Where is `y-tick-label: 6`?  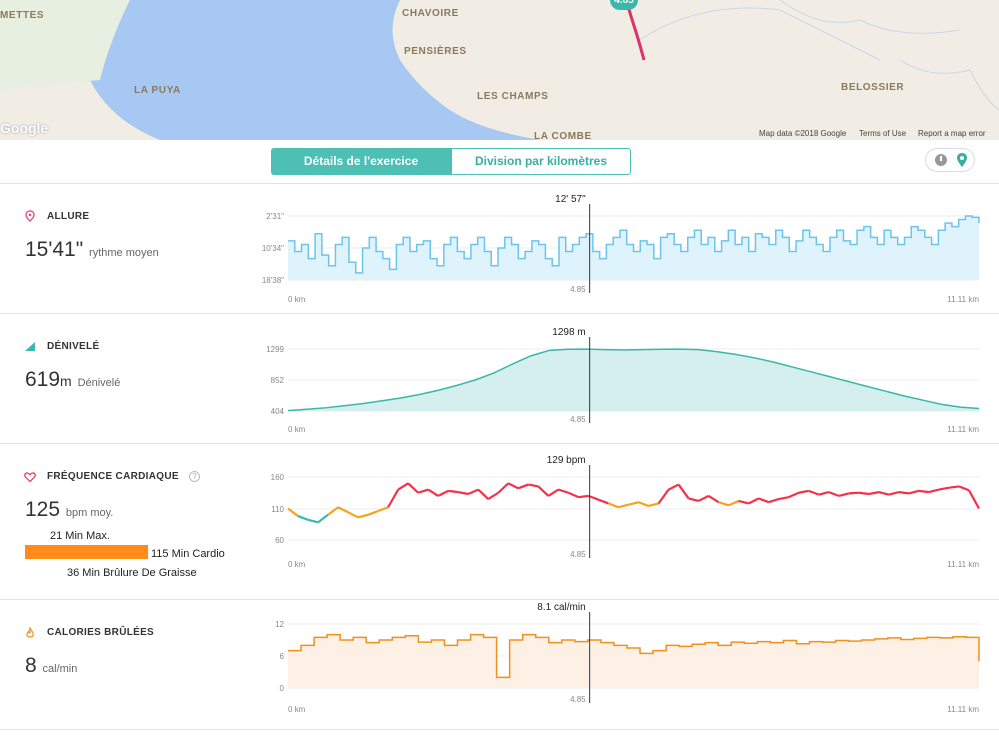 y-tick-label: 6 is located at coordinates (282, 656).